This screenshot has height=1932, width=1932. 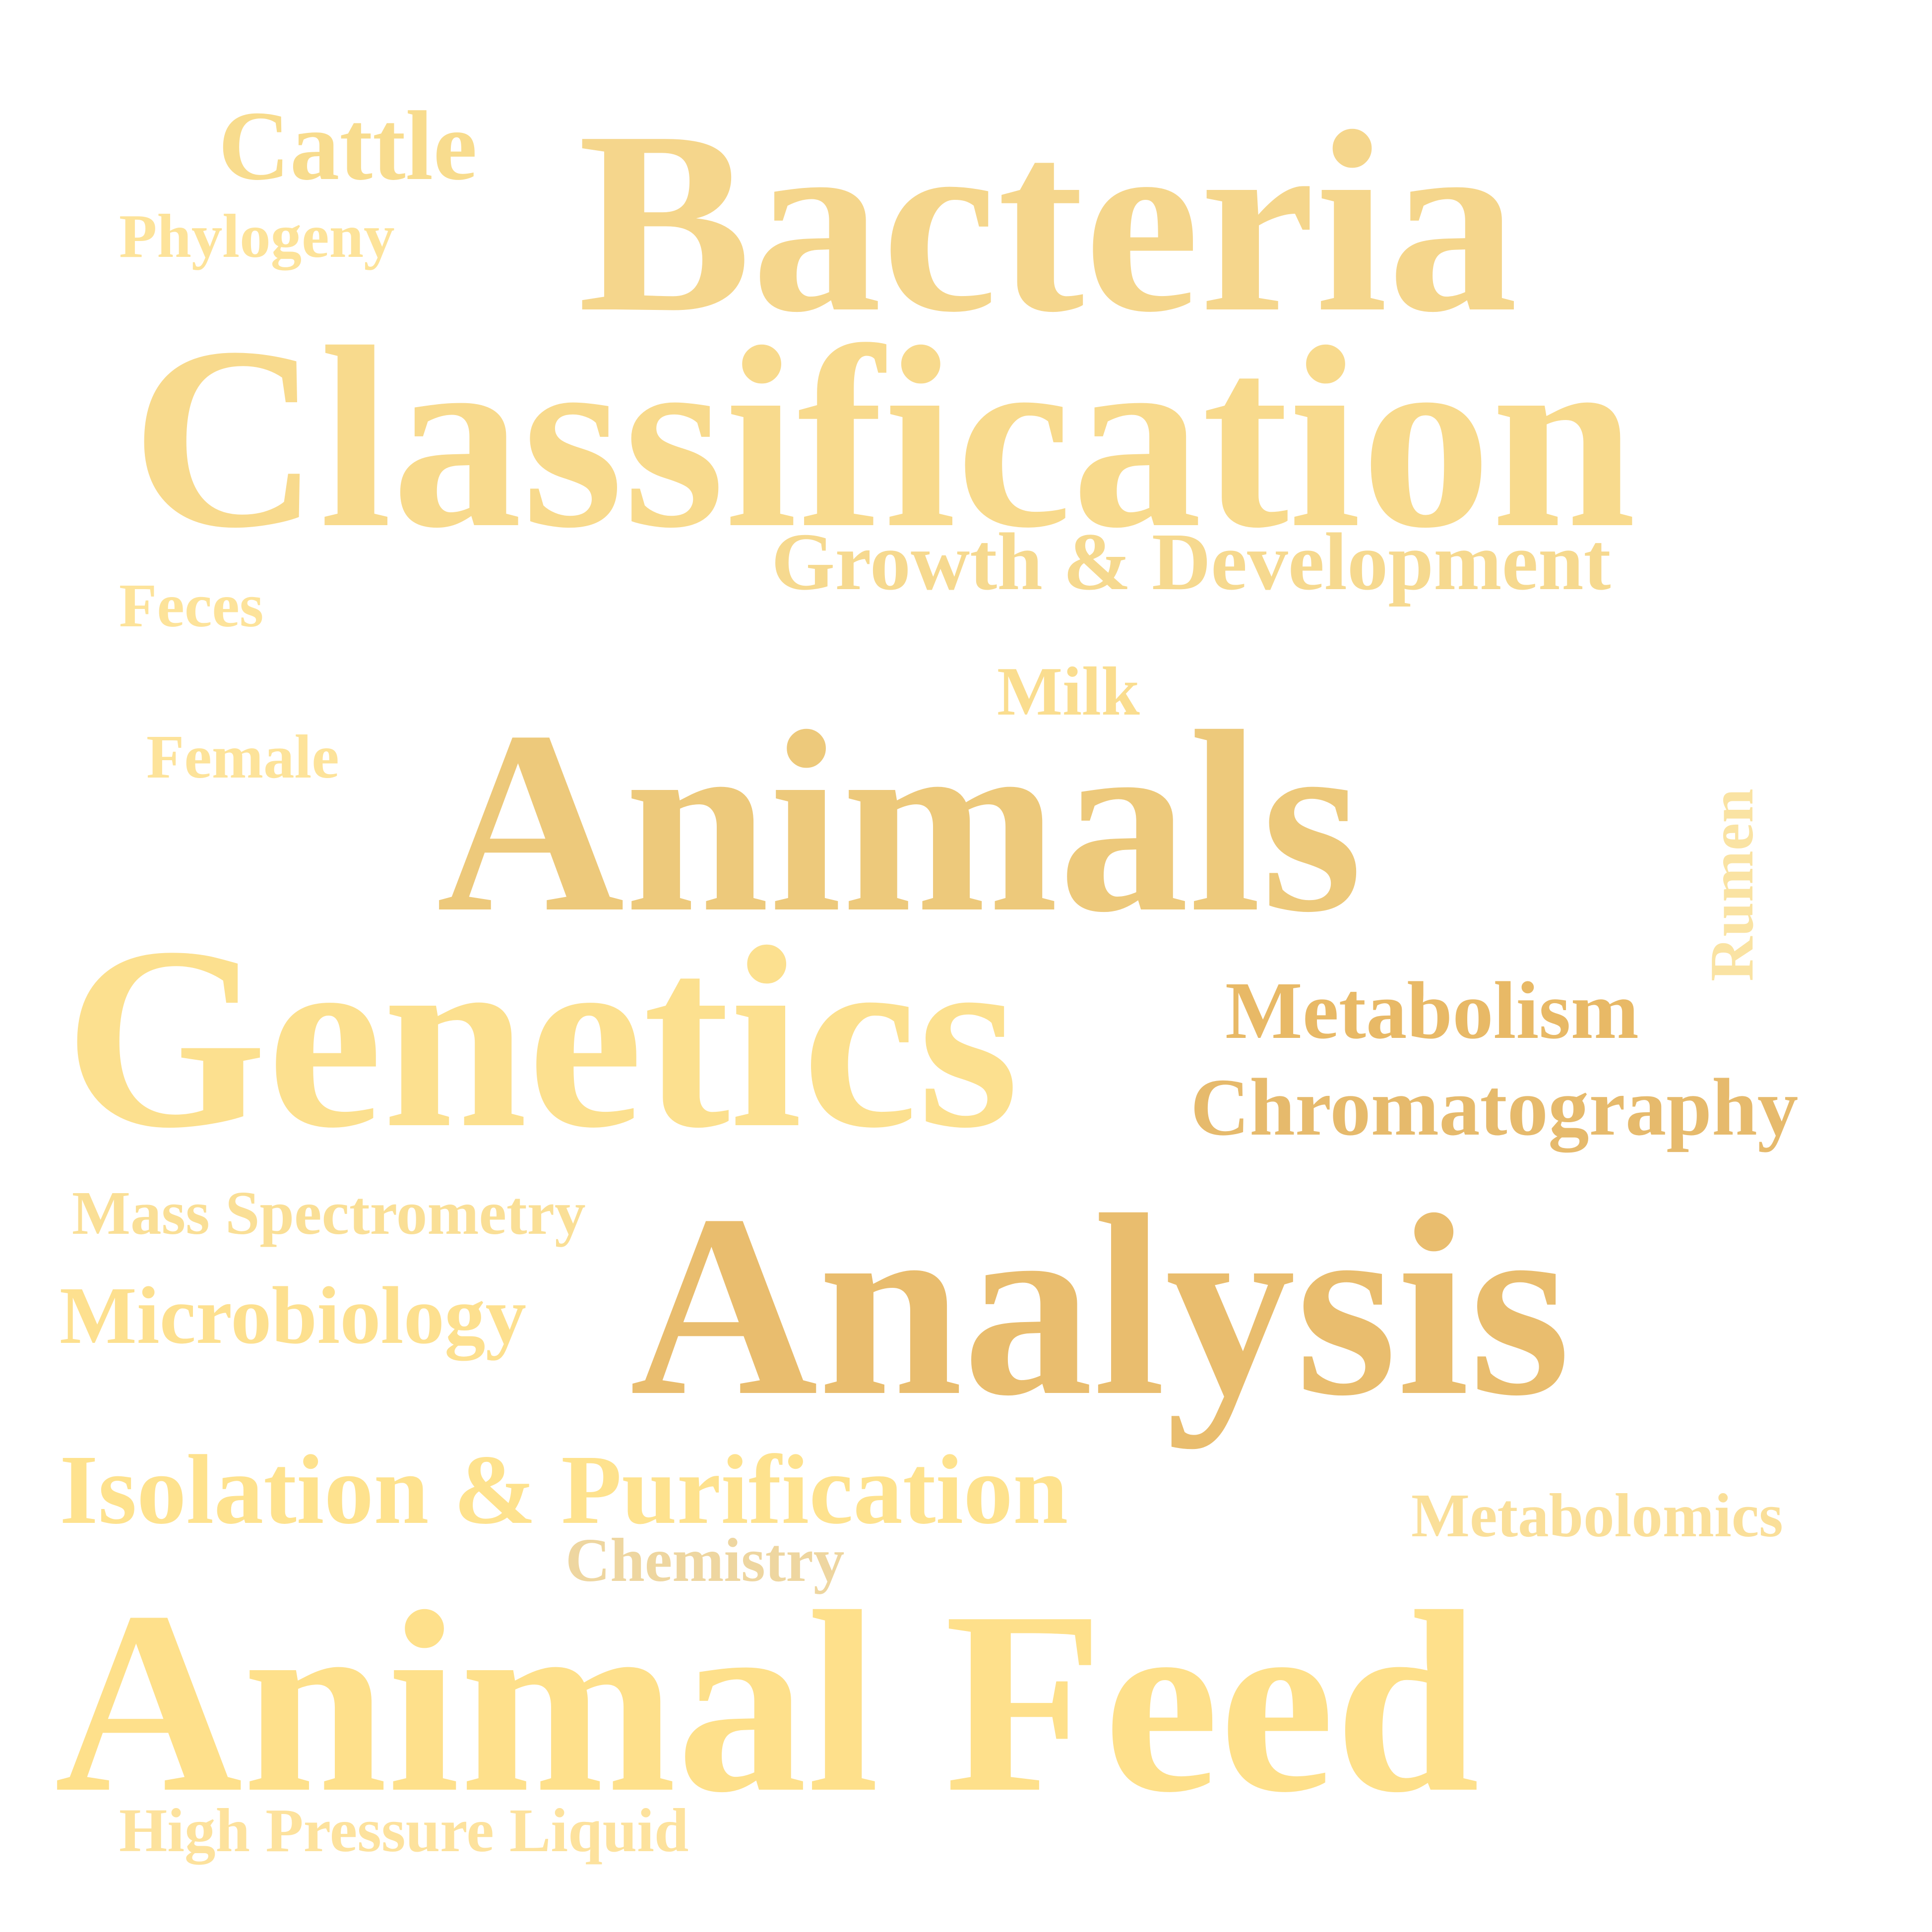 What do you see at coordinates (1068, 691) in the screenshot?
I see `word-milk: Milk` at bounding box center [1068, 691].